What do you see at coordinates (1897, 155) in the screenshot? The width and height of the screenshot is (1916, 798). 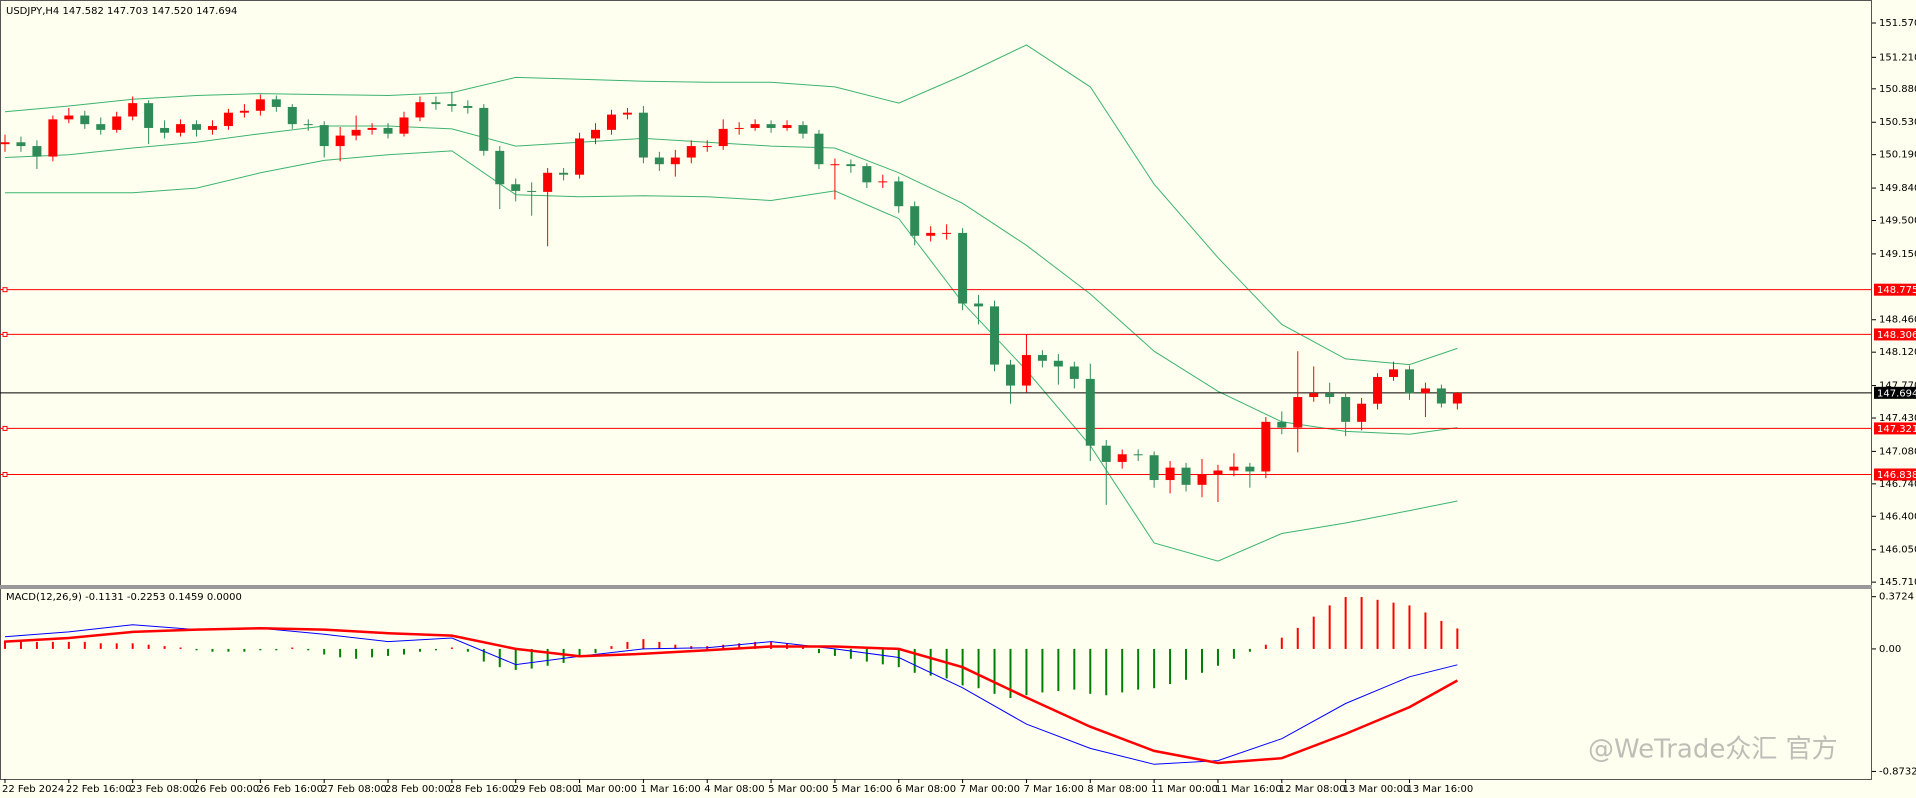 I see `y-tick-label: 150.190` at bounding box center [1897, 155].